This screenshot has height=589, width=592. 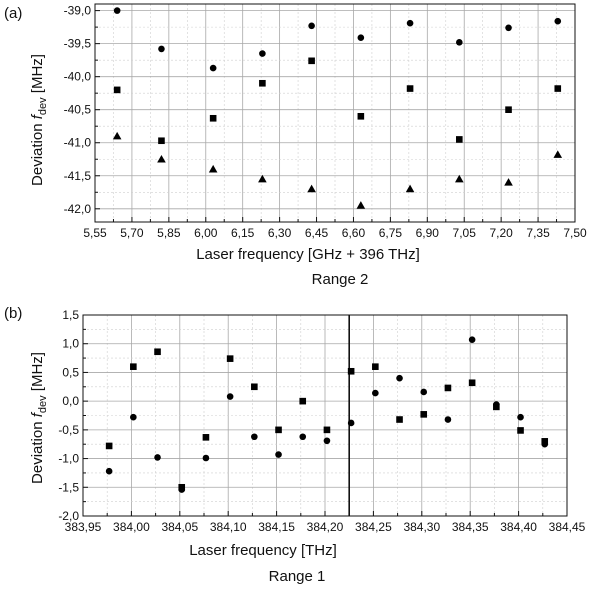 What do you see at coordinates (518, 527) in the screenshot?
I see `pb-x-tick-label: 384,40` at bounding box center [518, 527].